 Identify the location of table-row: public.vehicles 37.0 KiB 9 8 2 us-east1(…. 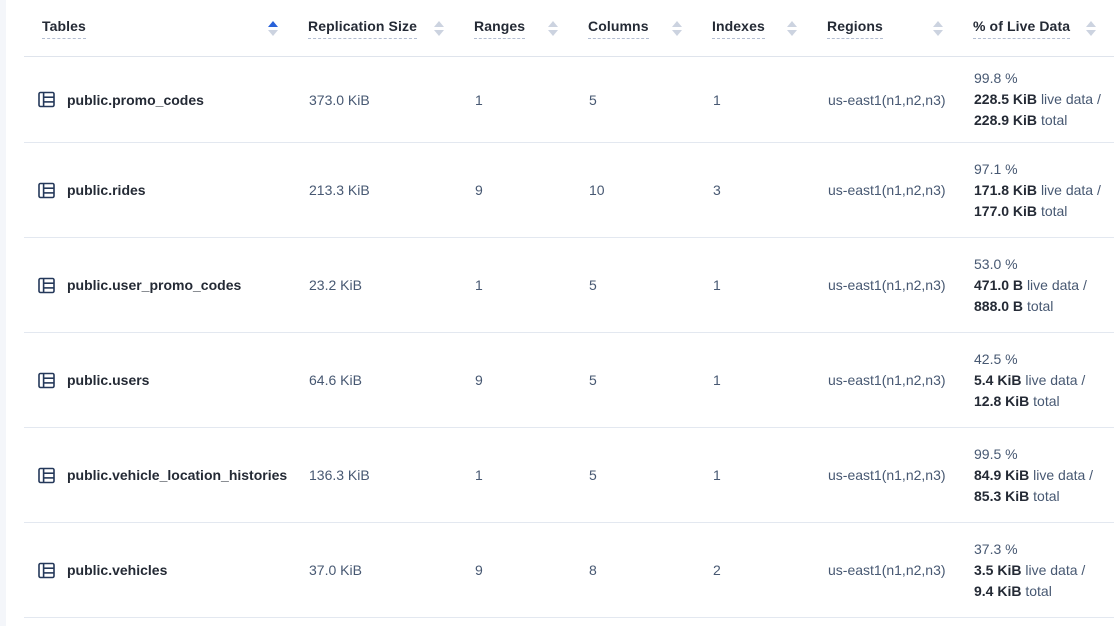
(569, 570).